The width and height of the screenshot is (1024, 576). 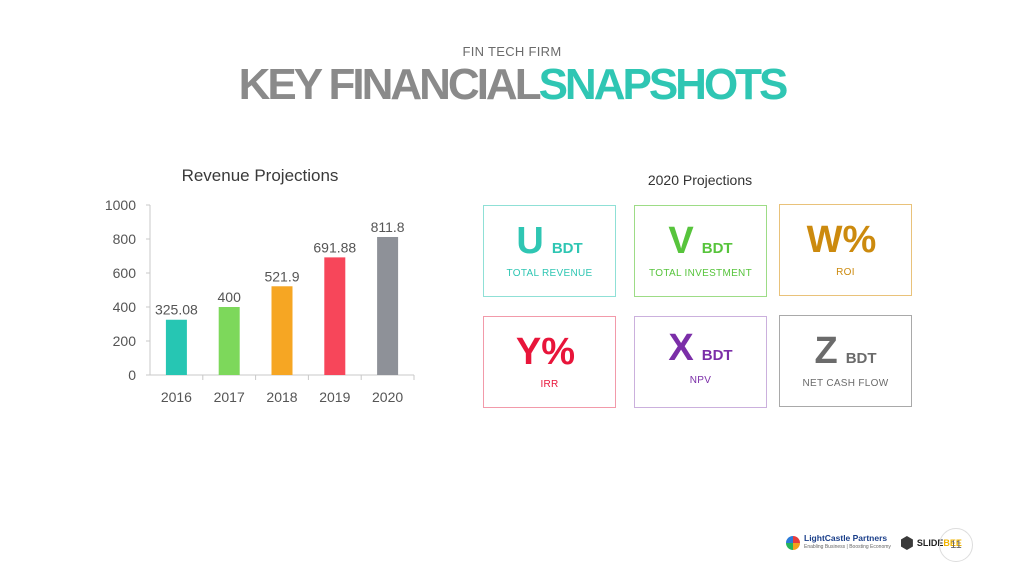 What do you see at coordinates (176, 310) in the screenshot?
I see `data-label: 325.08` at bounding box center [176, 310].